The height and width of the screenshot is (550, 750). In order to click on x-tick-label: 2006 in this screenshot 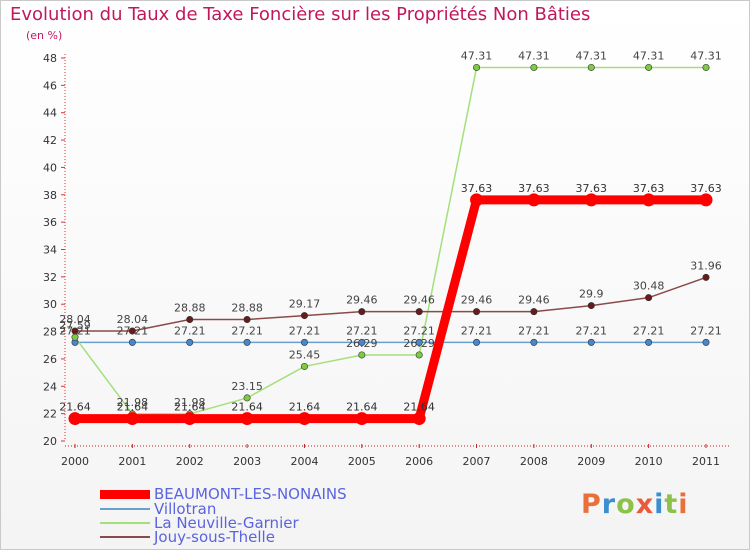, I will do `click(419, 461)`.